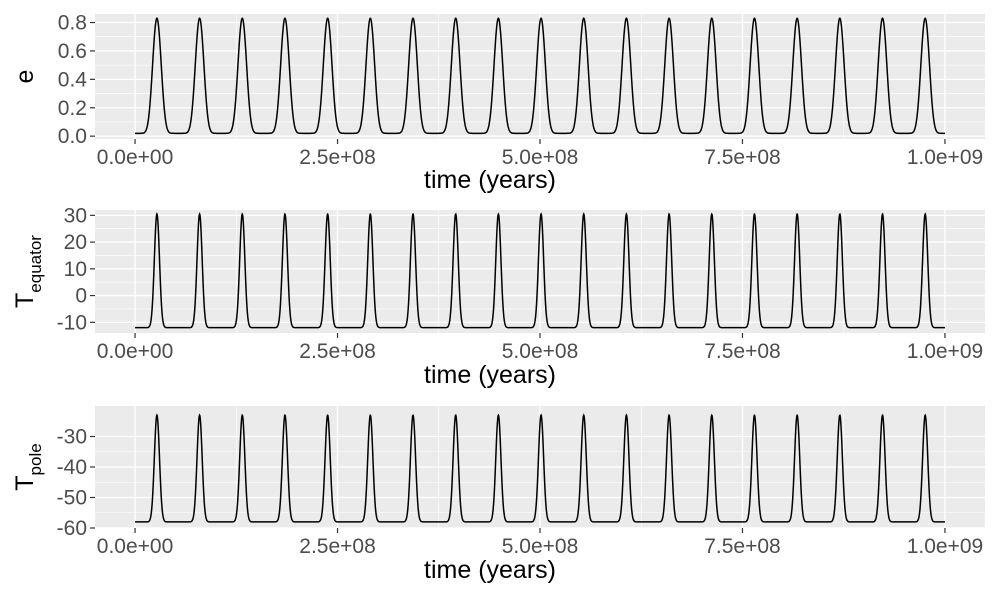 The width and height of the screenshot is (1000, 600). What do you see at coordinates (81, 296) in the screenshot?
I see `y-tick-label: 0` at bounding box center [81, 296].